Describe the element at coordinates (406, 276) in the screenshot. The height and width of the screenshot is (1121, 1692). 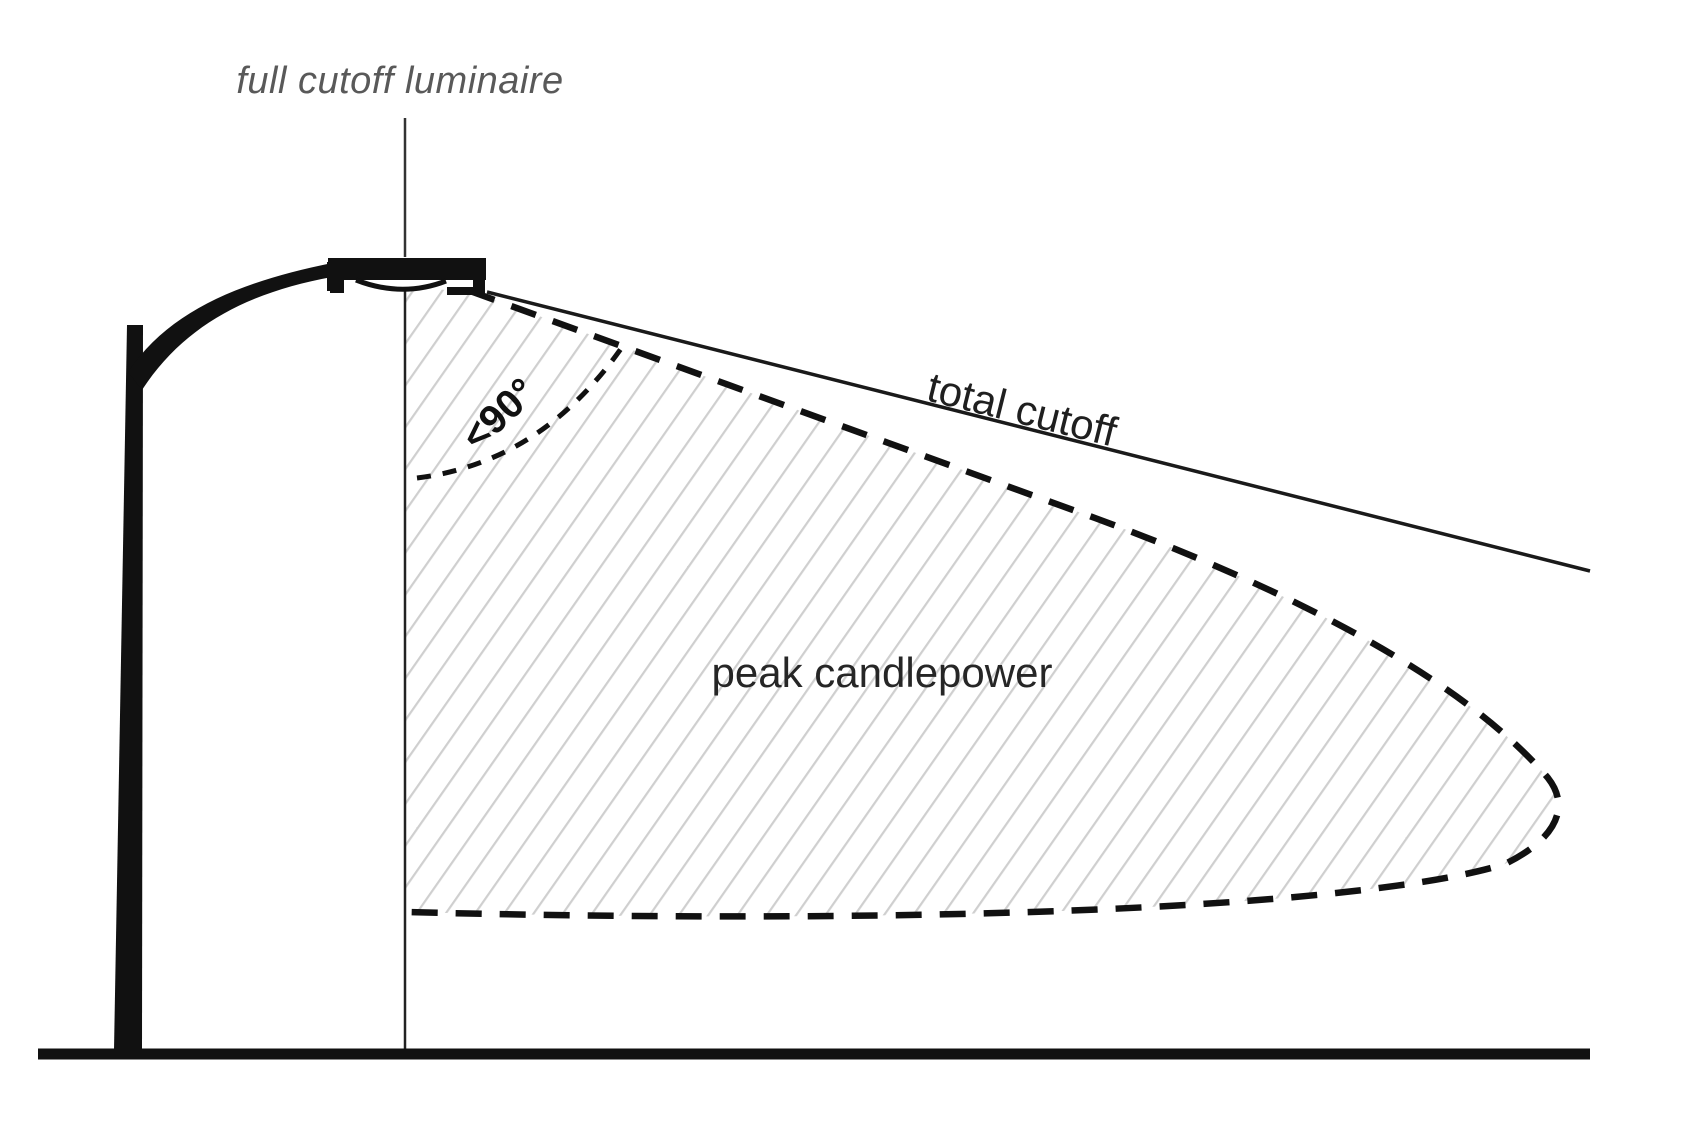
I see `luminaire-housing` at that location.